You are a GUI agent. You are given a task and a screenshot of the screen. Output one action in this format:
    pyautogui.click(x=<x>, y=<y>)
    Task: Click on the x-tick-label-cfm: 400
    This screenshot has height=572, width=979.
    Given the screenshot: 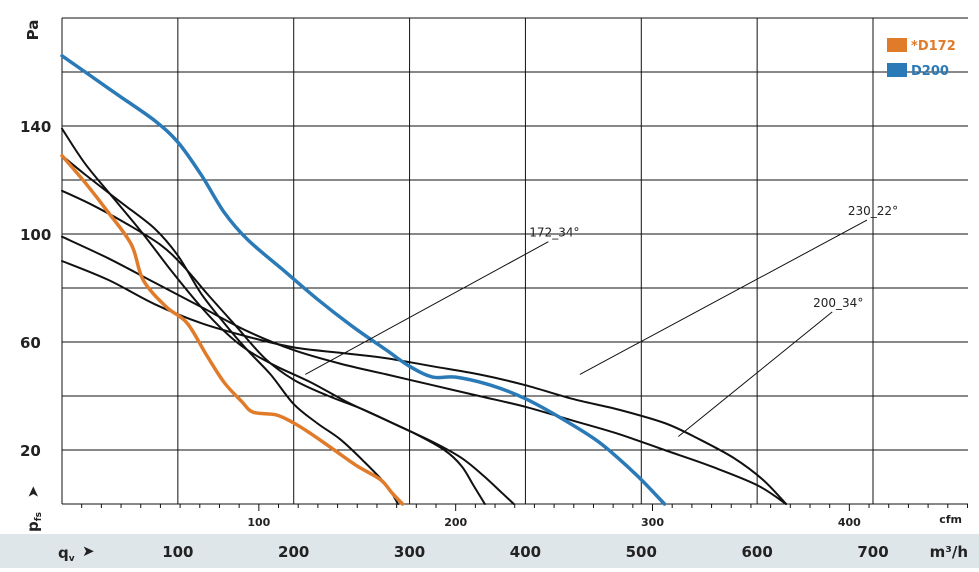 What is the action you would take?
    pyautogui.click(x=849, y=522)
    